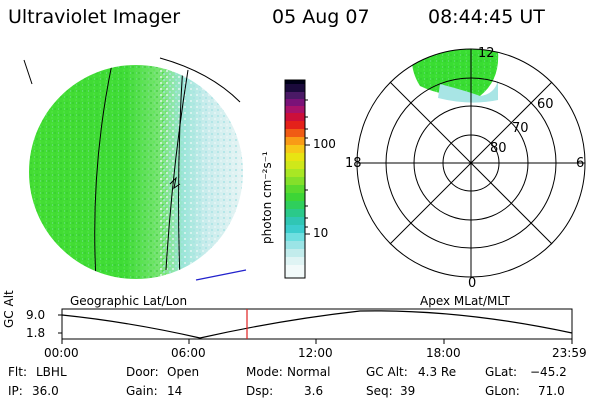  Describe the element at coordinates (264, 372) in the screenshot. I see `mode-label: Mode:` at that location.